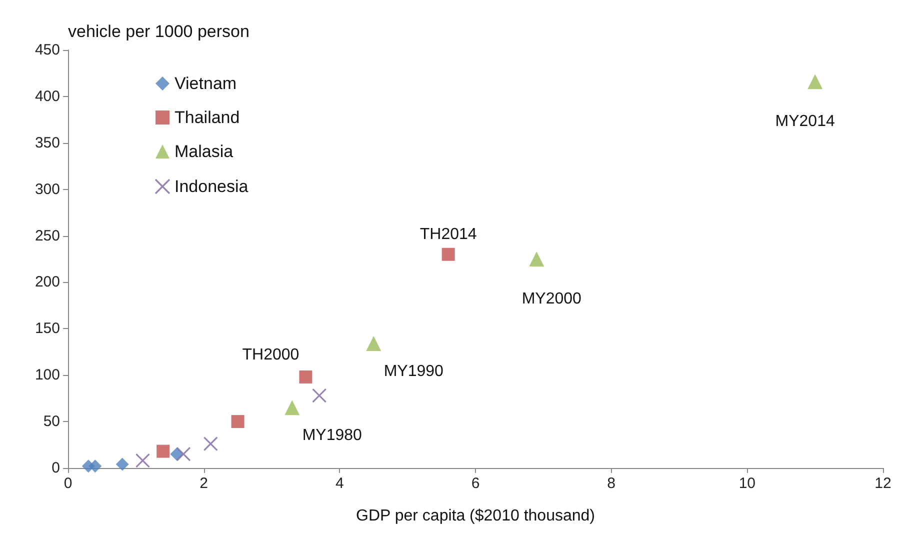 Image resolution: width=905 pixels, height=546 pixels. Describe the element at coordinates (207, 117) in the screenshot. I see `legend-label: Thailand` at that location.